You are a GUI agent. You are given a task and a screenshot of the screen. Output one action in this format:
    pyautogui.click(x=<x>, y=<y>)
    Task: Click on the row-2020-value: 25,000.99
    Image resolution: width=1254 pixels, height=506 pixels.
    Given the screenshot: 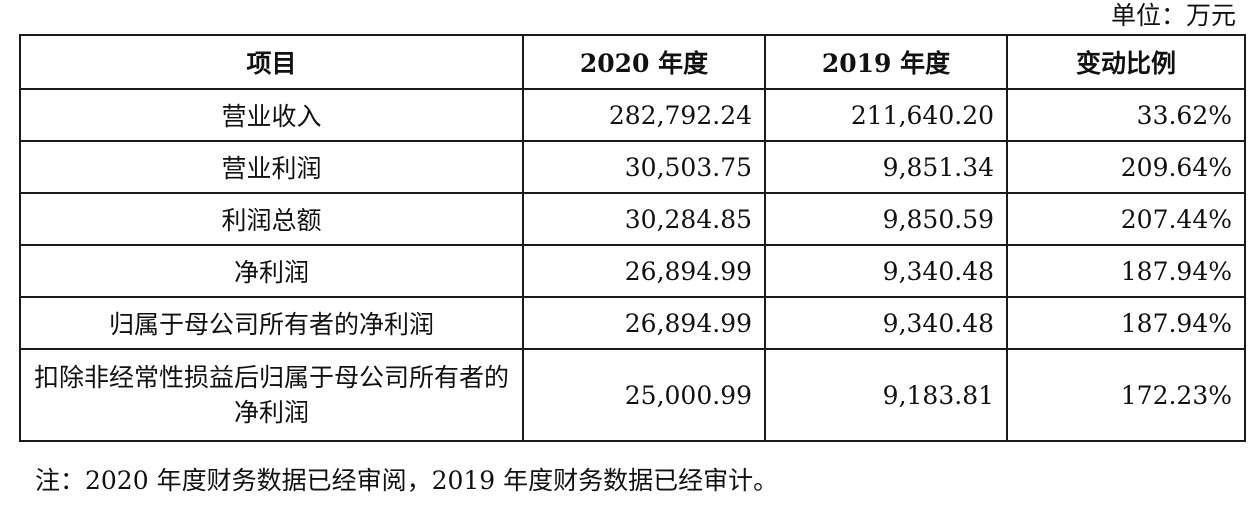 What is the action you would take?
    pyautogui.click(x=644, y=395)
    